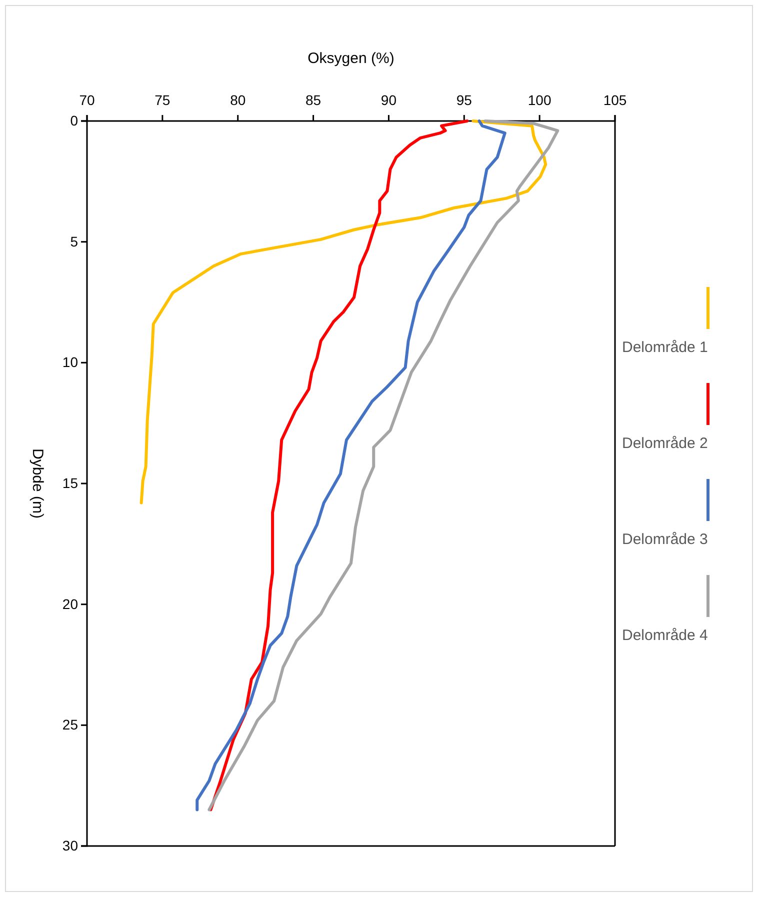  What do you see at coordinates (70, 482) in the screenshot?
I see `y-tick-label: 15` at bounding box center [70, 482].